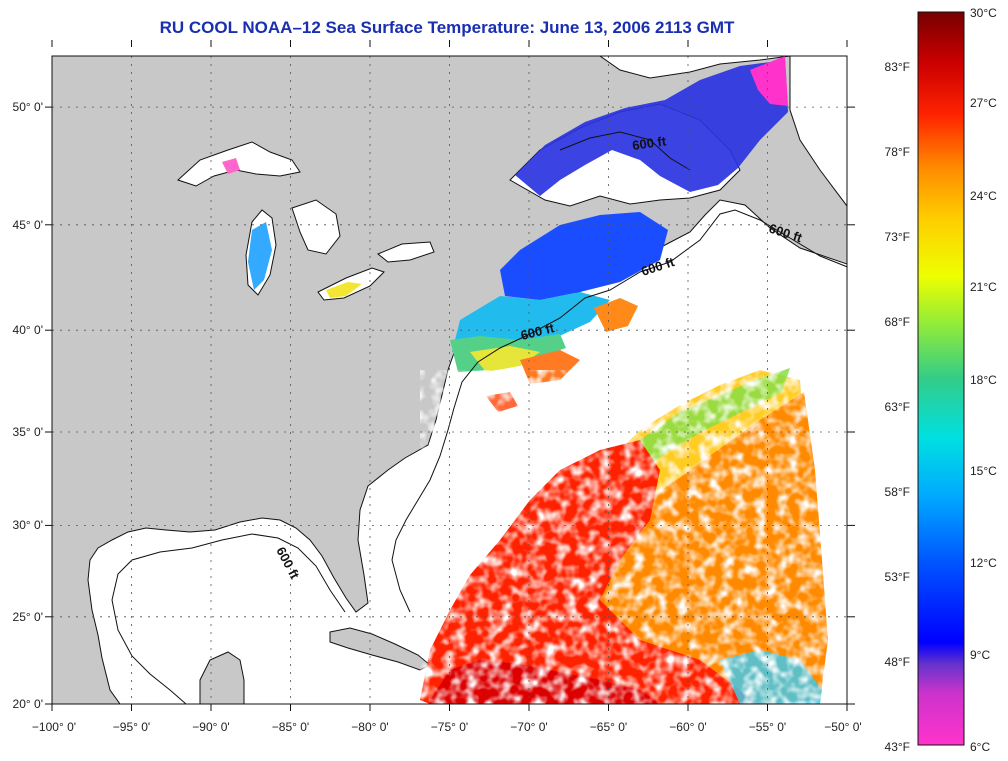 The width and height of the screenshot is (1008, 761). What do you see at coordinates (767, 727) in the screenshot?
I see `lon-tick-label: −55° 0'` at bounding box center [767, 727].